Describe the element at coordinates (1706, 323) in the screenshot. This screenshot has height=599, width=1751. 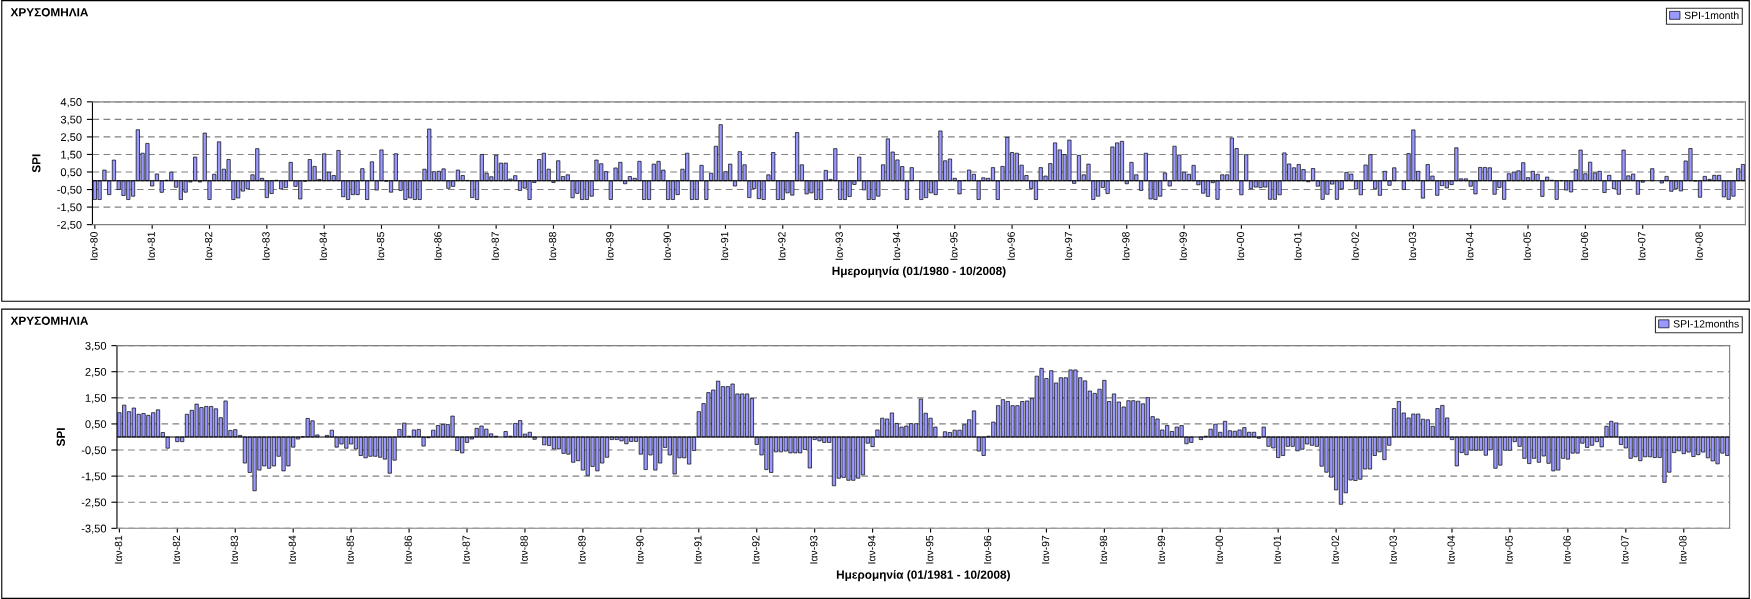
I see `legend-label: SPI-12months` at that location.